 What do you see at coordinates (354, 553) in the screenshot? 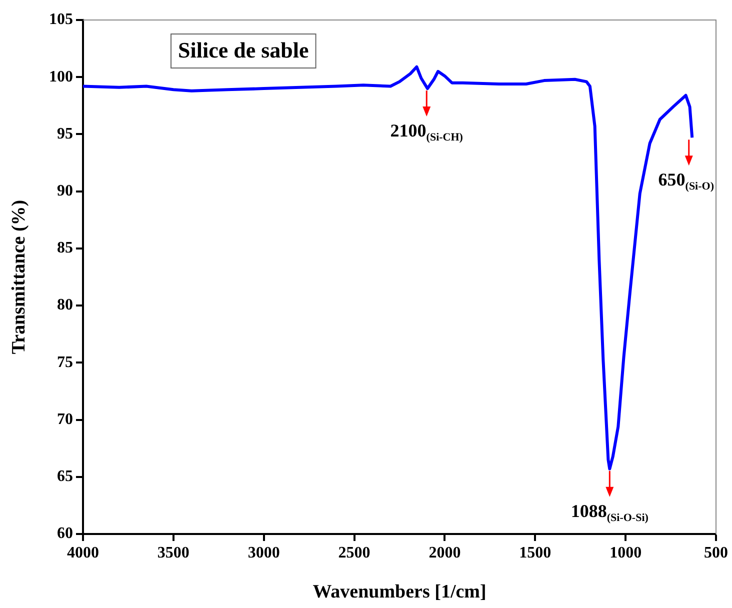
I see `x-tick-label: 2500` at bounding box center [354, 553].